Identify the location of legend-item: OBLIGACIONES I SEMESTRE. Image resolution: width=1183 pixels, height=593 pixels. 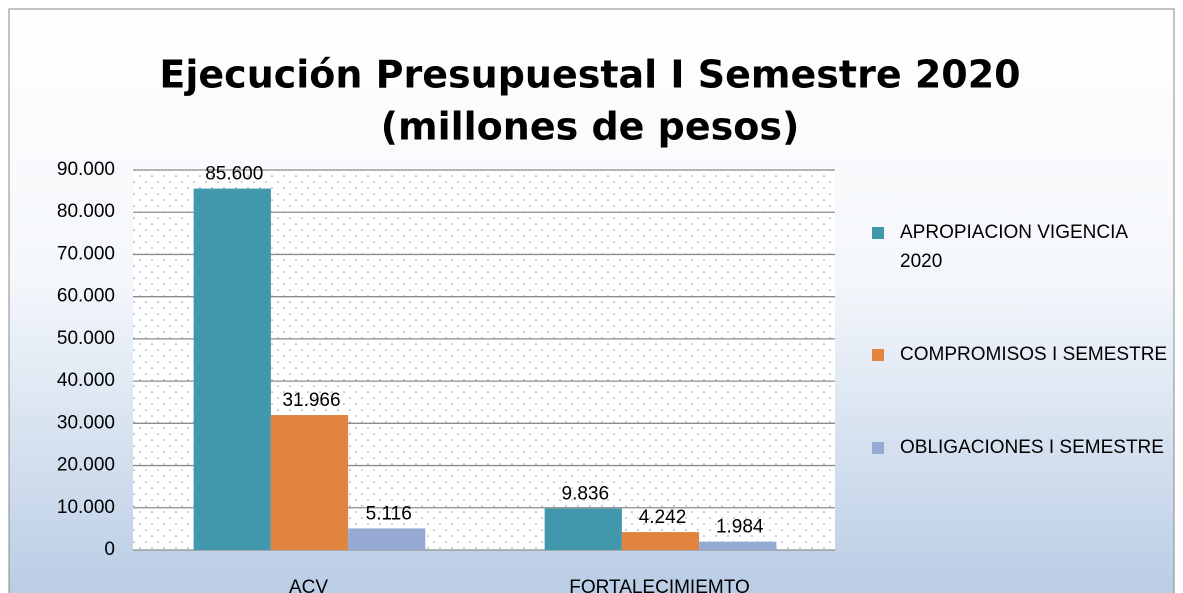
(1021, 447).